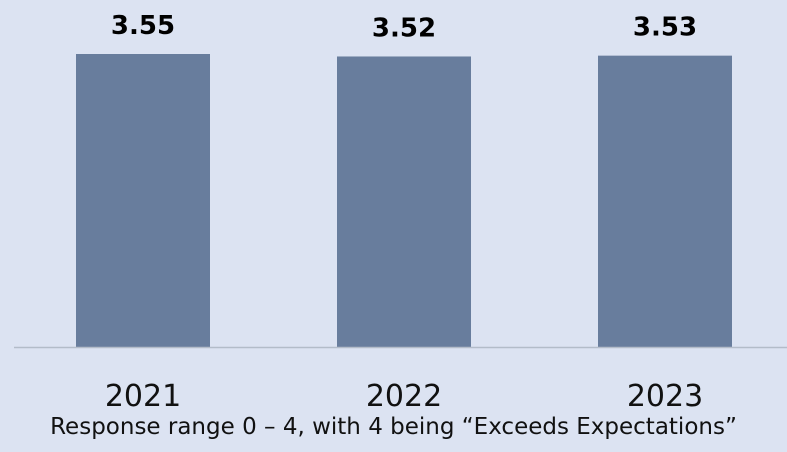  I want to click on x-tick-label-2023: 2023, so click(665, 396).